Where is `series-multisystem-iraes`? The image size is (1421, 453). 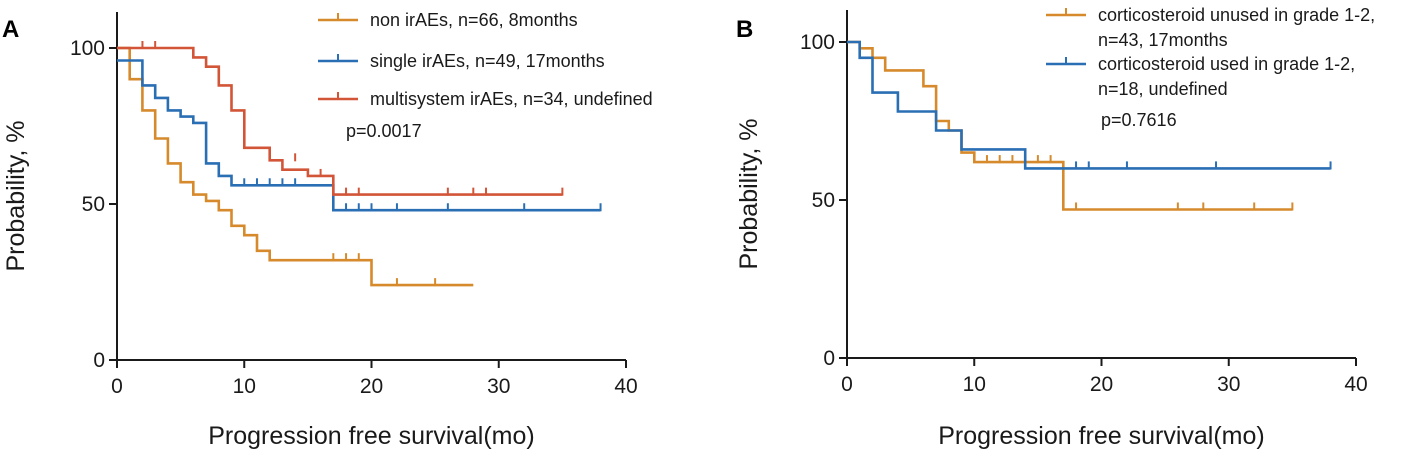 series-multisystem-iraes is located at coordinates (340, 118).